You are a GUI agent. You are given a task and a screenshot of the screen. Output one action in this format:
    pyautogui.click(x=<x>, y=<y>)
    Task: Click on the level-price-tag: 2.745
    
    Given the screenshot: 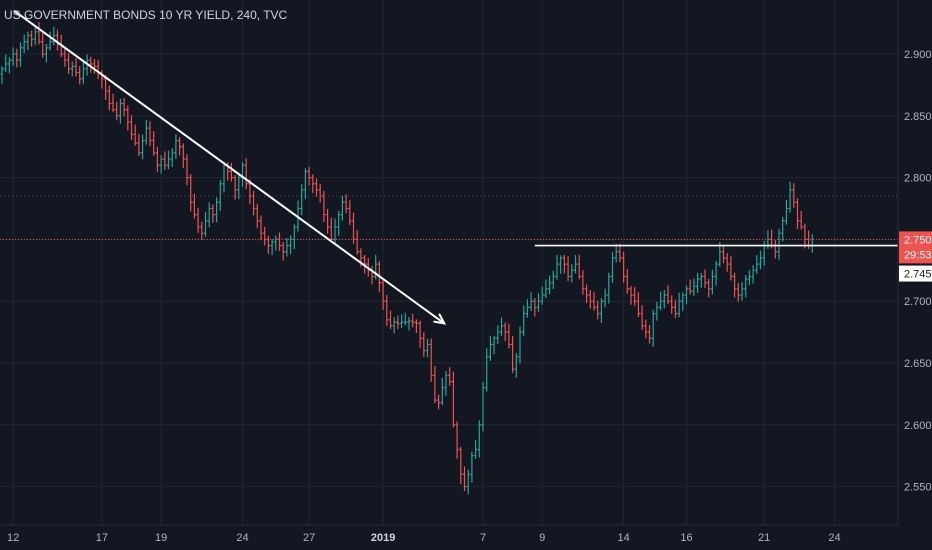 What is the action you would take?
    pyautogui.click(x=915, y=273)
    